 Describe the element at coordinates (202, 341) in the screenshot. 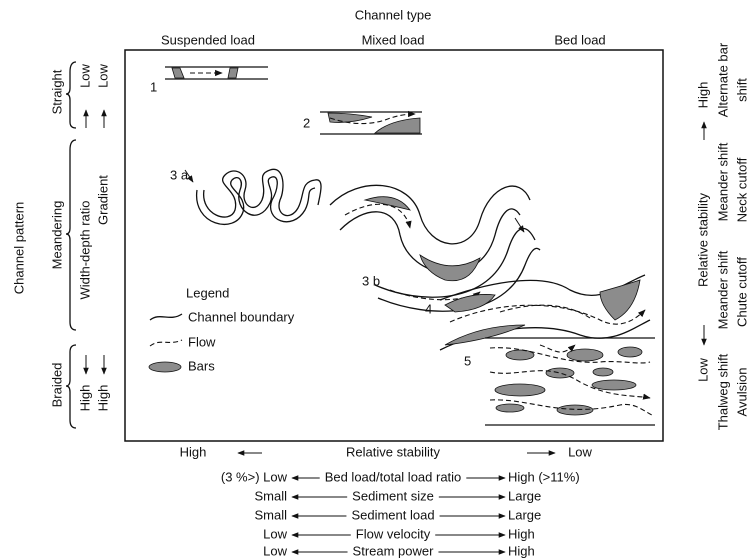

I see `legend-label: Flow` at that location.